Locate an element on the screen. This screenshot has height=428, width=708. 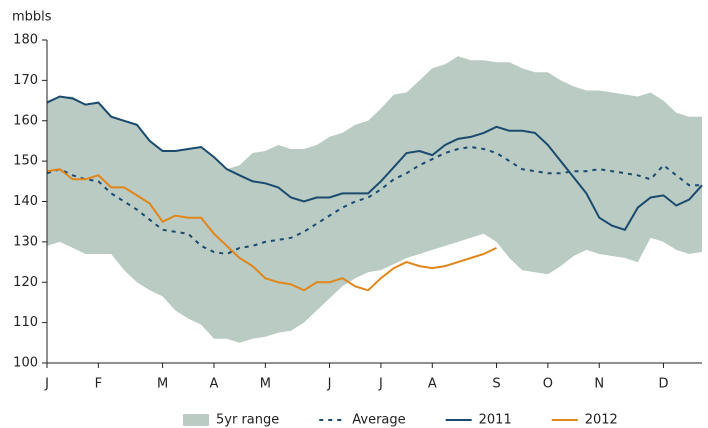
y-tick-label: 140 is located at coordinates (25, 201).